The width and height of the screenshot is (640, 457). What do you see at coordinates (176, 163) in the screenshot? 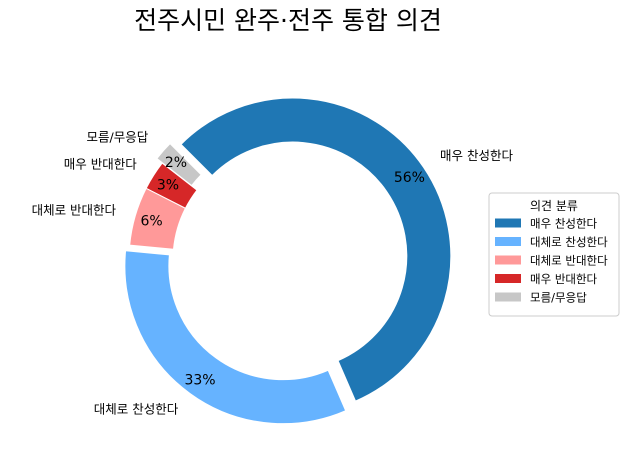
I see `percent-label-5: 2%` at bounding box center [176, 163].